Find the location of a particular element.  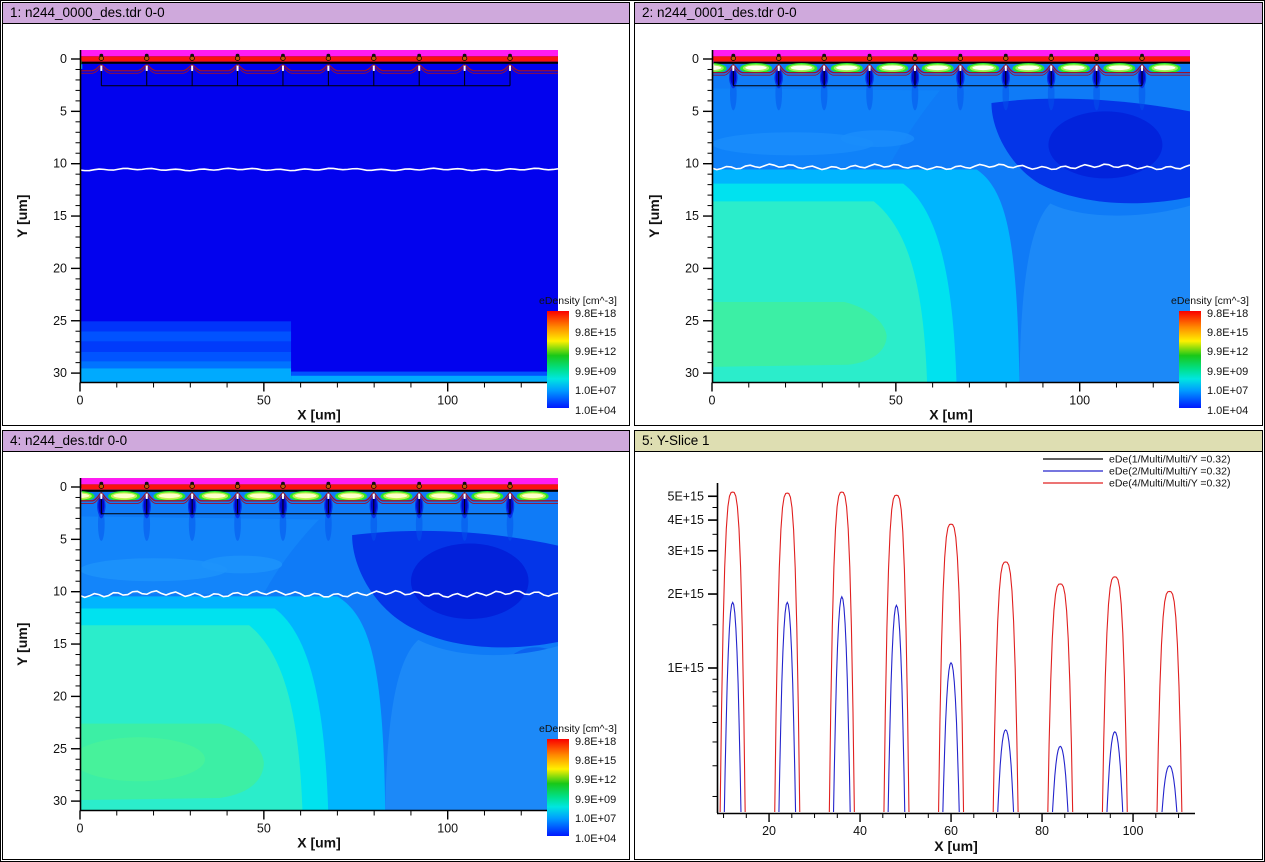

legend-item-label: eDe(2/Multi/Multi/Y =0.32) is located at coordinates (1169, 472).